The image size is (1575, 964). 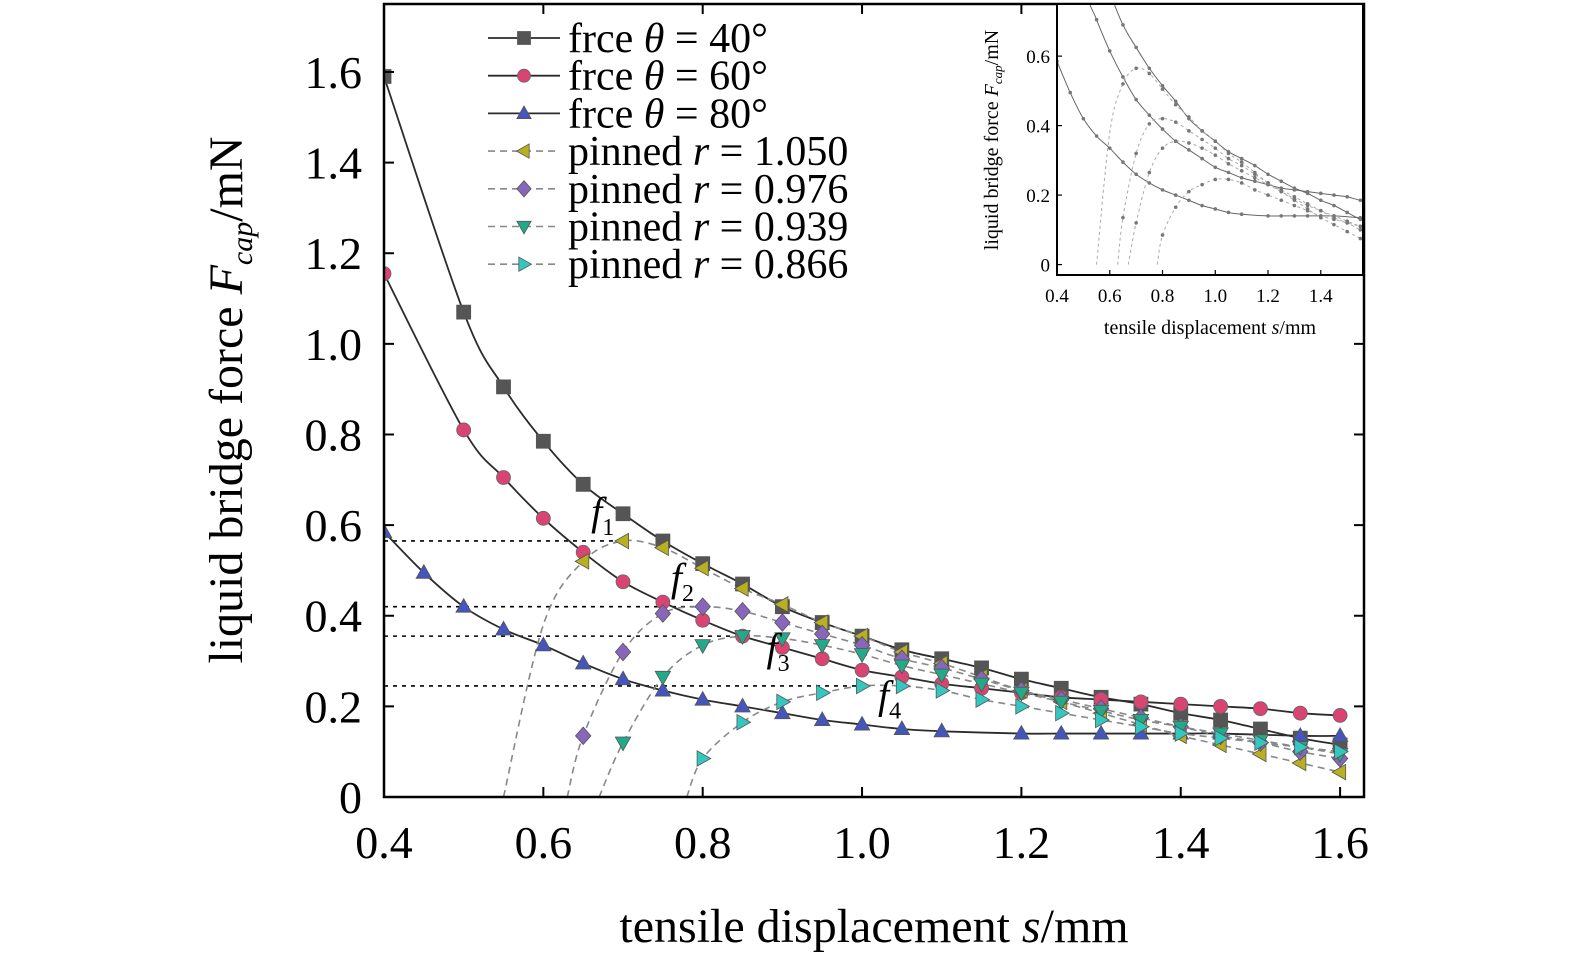 What do you see at coordinates (602, 515) in the screenshot?
I see `annotation-f1: f1` at bounding box center [602, 515].